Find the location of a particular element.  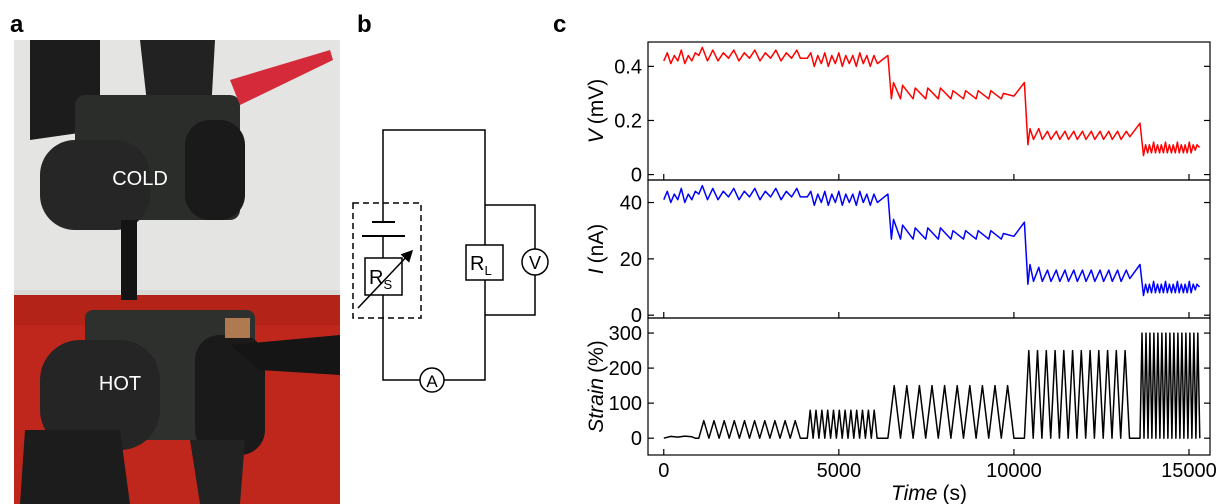

y-axis-label-unit: (nA) is located at coordinates (596, 244).